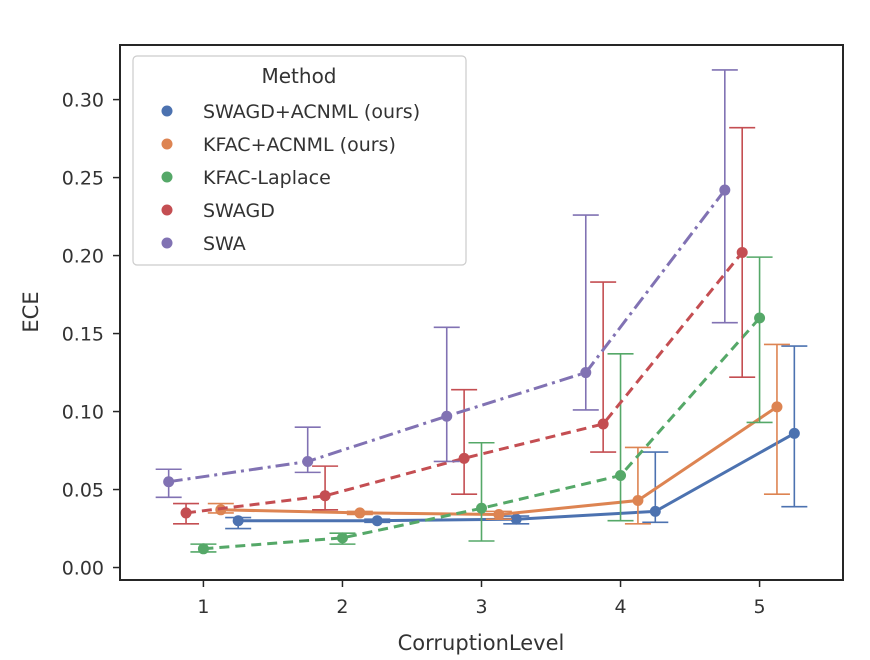 The height and width of the screenshot is (660, 870). What do you see at coordinates (83, 179) in the screenshot?
I see `y-tick-label: 0.25` at bounding box center [83, 179].